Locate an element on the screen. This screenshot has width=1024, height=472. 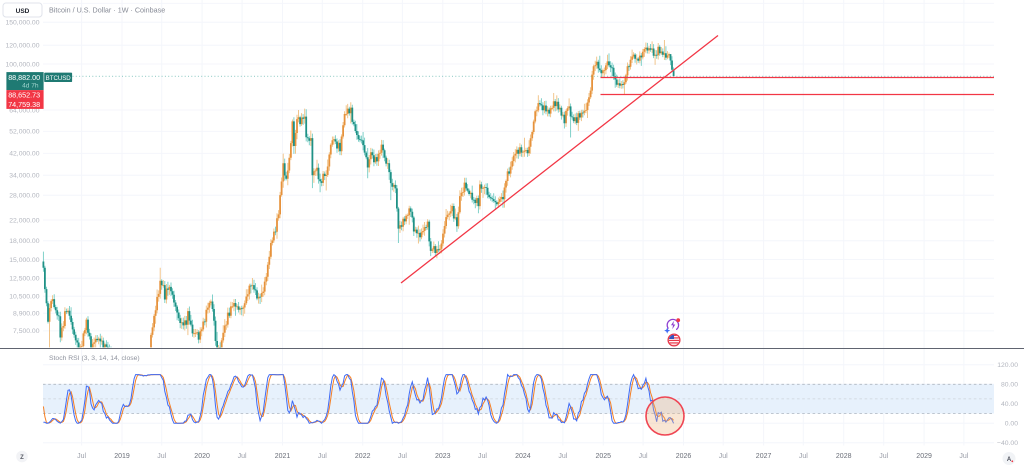
svg-text: 2029 is located at coordinates (924, 456).